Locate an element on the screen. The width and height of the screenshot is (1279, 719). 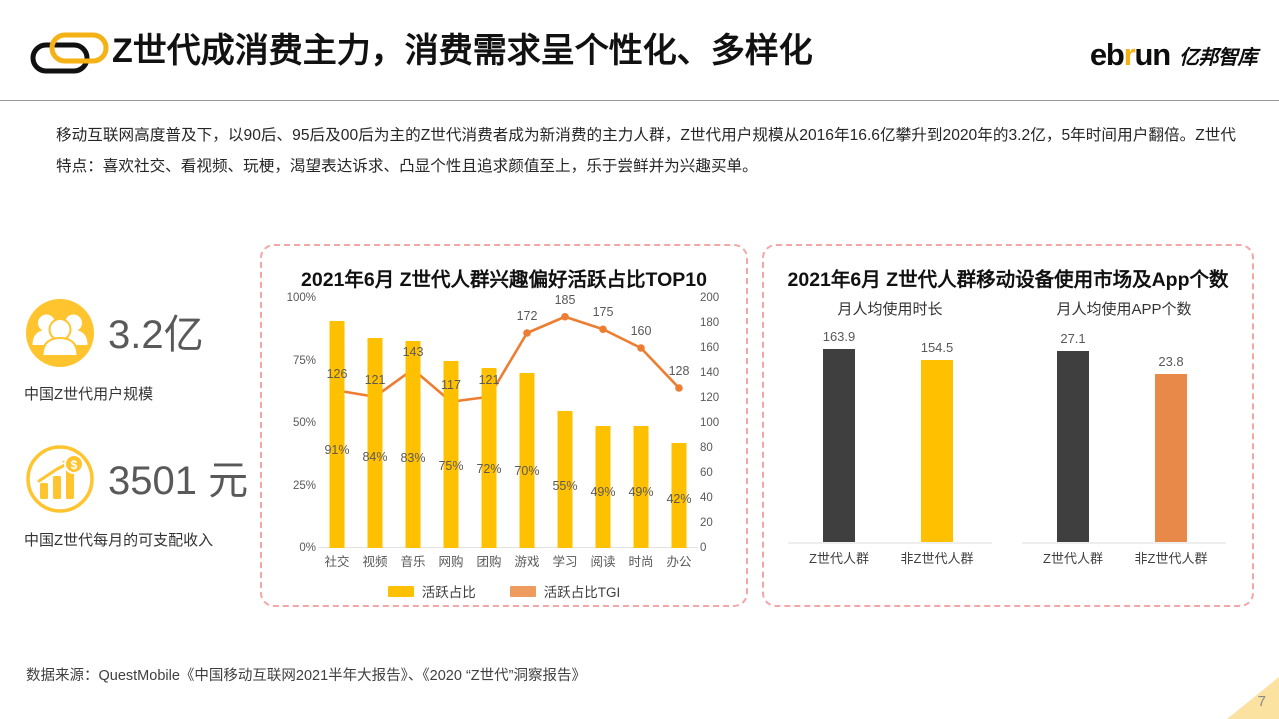
legend-item: 活跃占比TGI is located at coordinates (565, 591).